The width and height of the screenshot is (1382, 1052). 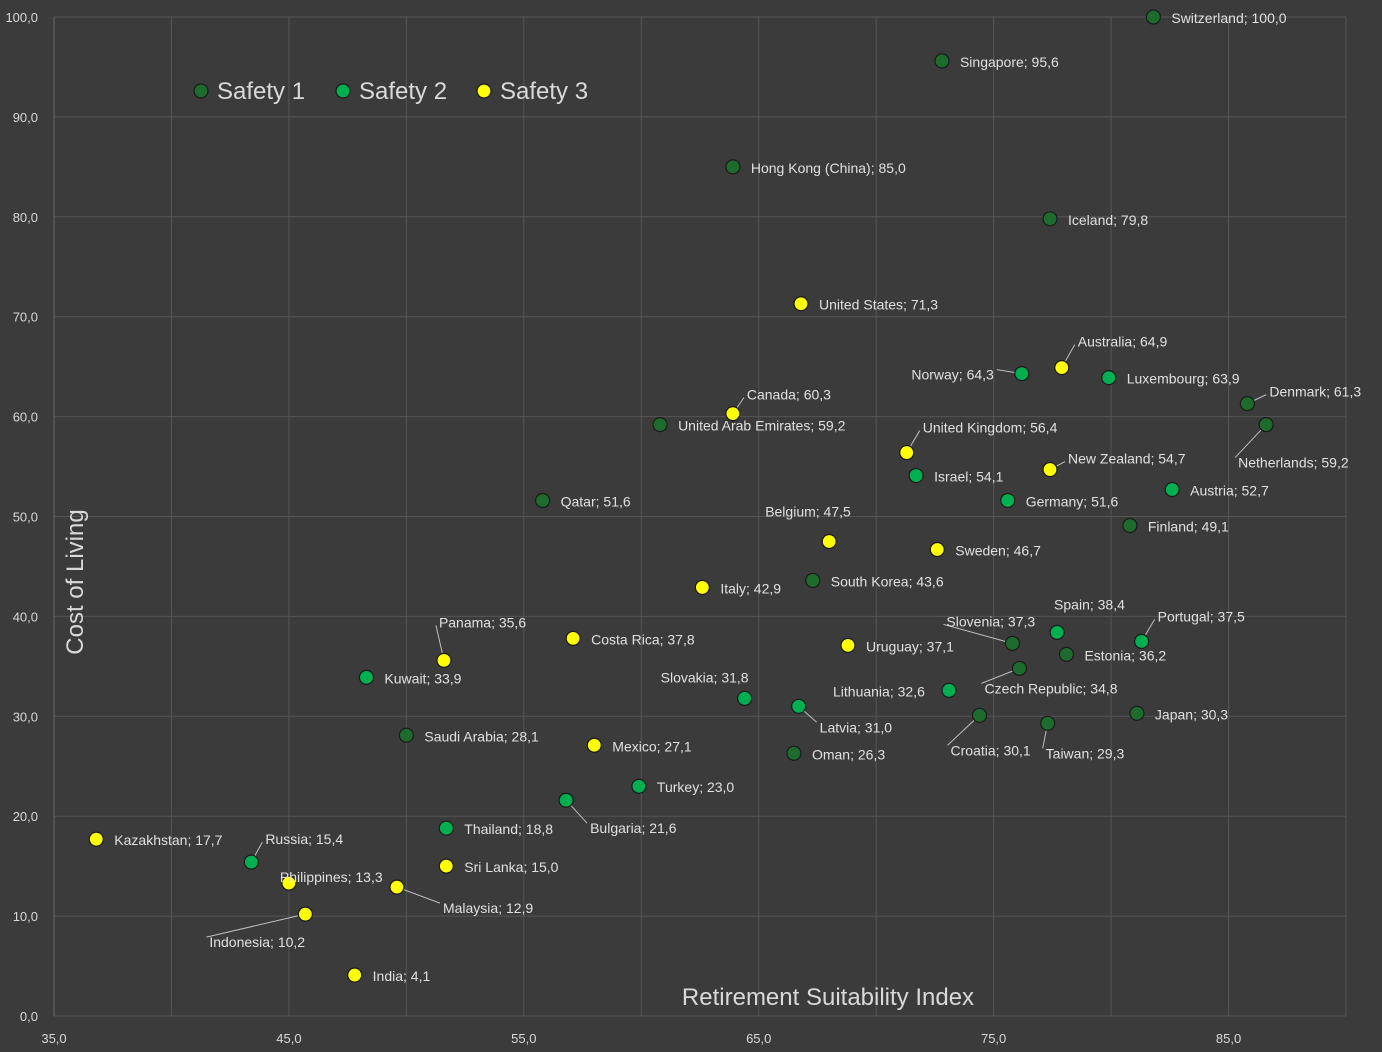 I want to click on y-tick-label: 90,0, so click(x=25, y=117).